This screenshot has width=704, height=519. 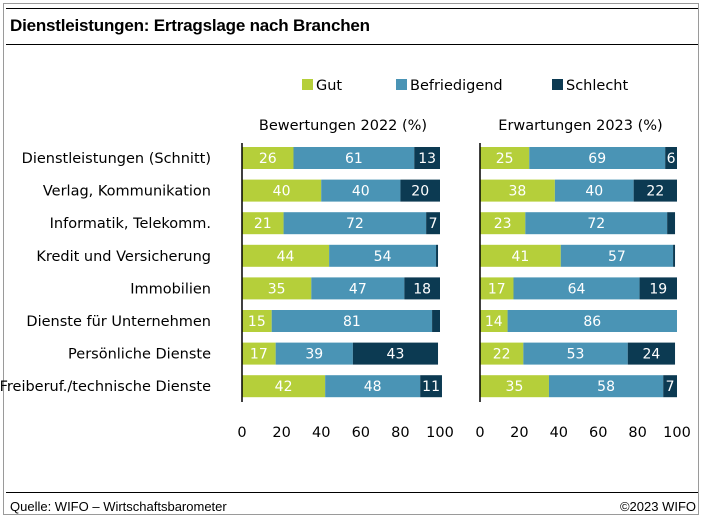 What do you see at coordinates (597, 86) in the screenshot?
I see `legend-label-2: Schlecht` at bounding box center [597, 86].